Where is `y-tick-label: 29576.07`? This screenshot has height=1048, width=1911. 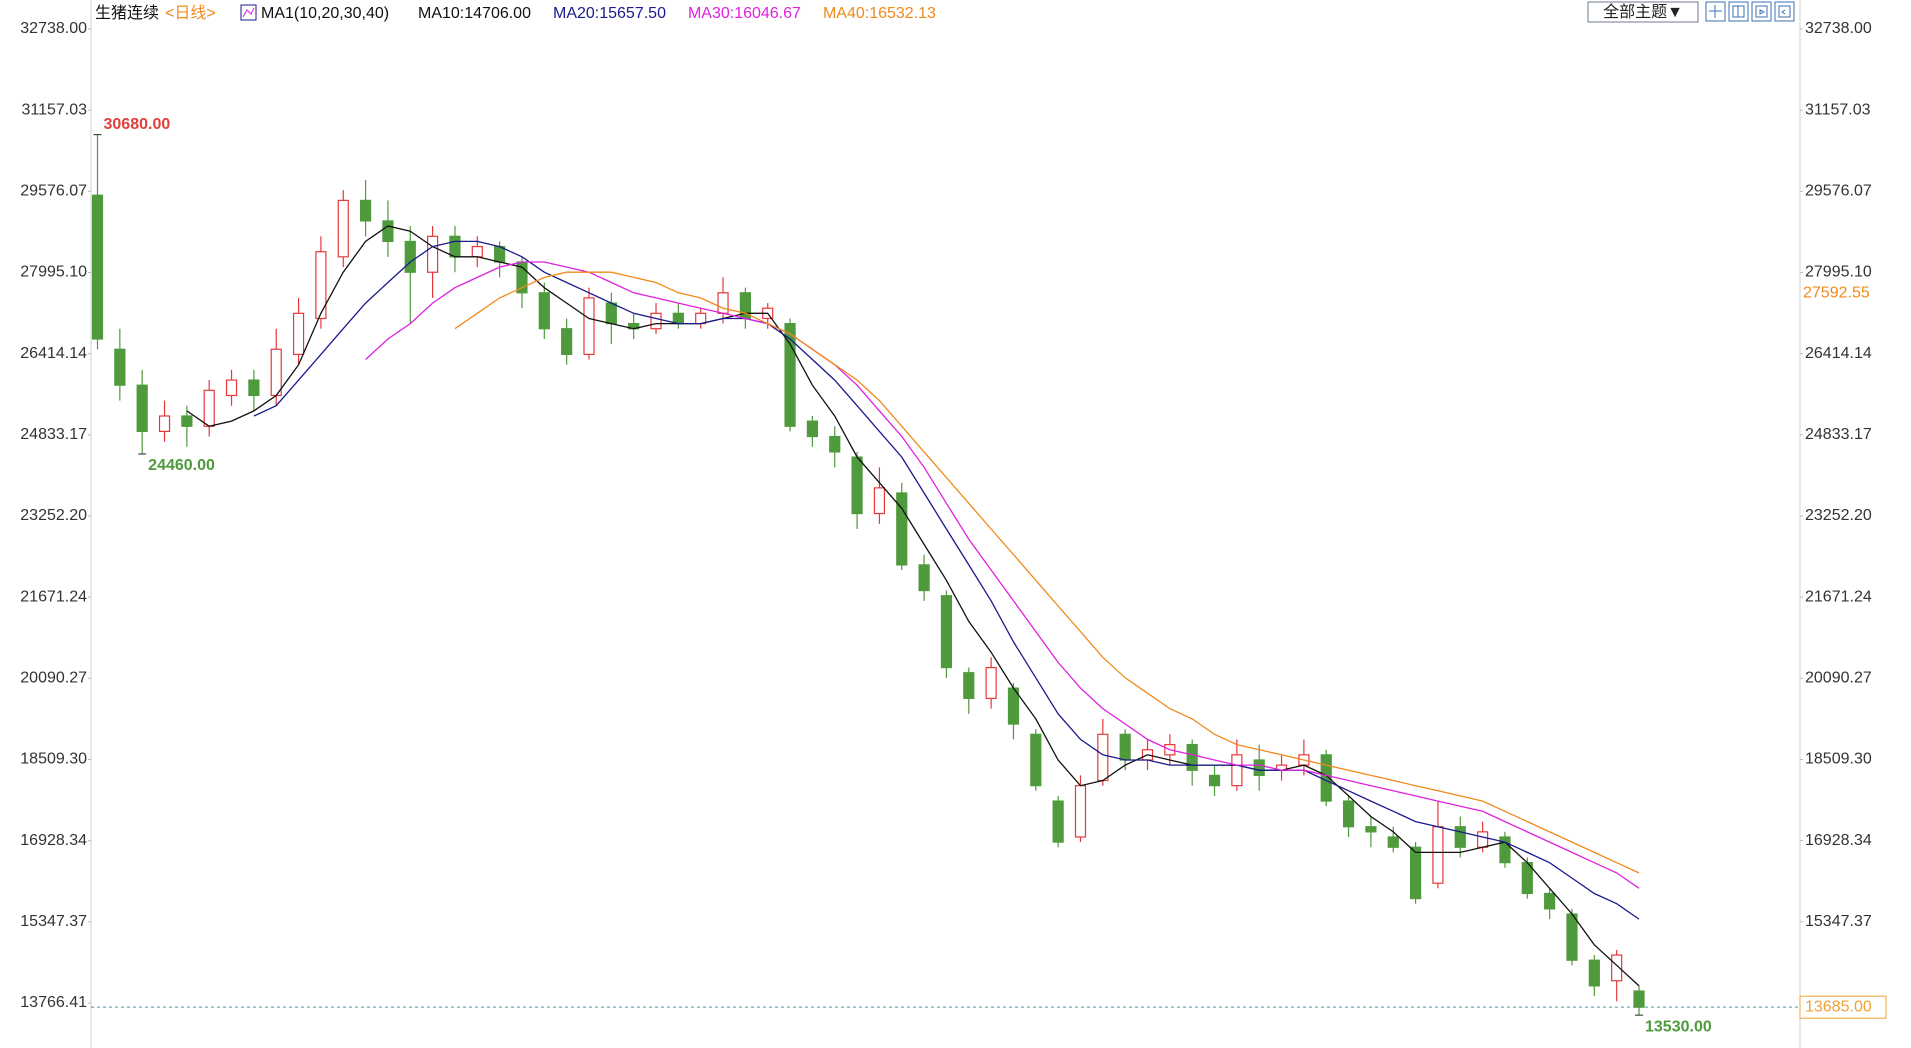 y-tick-label: 29576.07 is located at coordinates (53, 191).